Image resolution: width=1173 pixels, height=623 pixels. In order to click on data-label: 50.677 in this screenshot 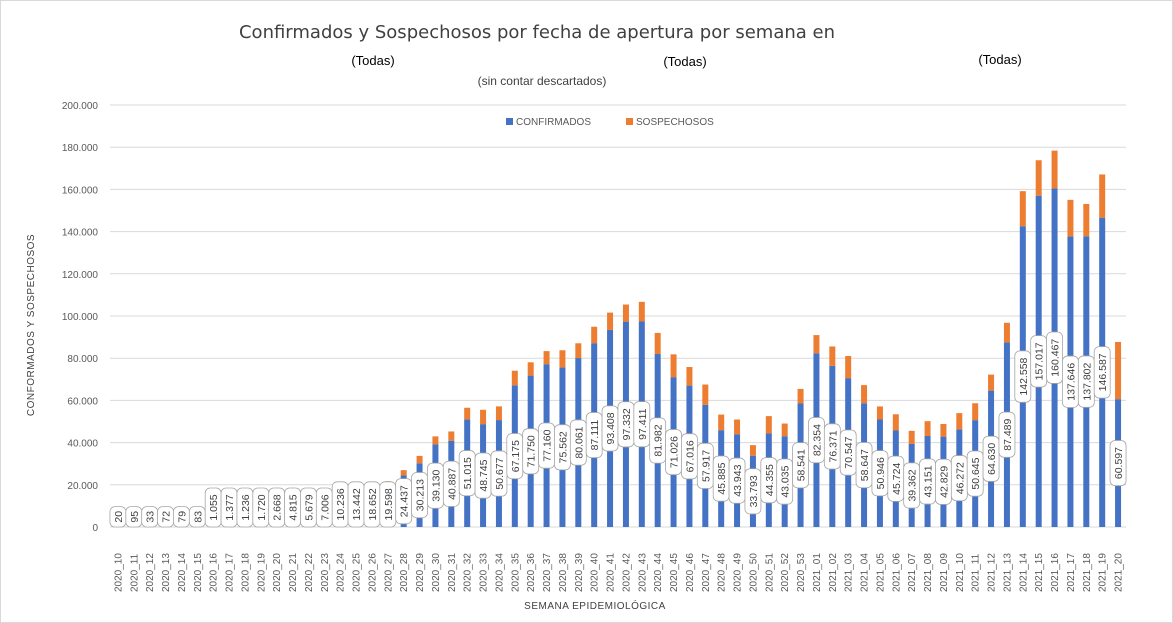, I will do `click(499, 473)`.